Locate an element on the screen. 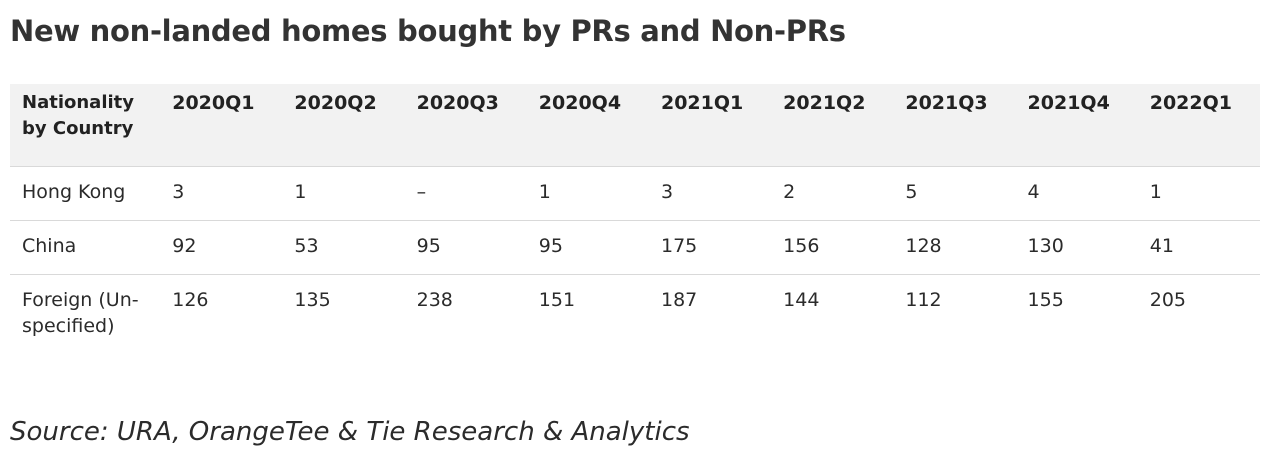 Image resolution: width=1267 pixels, height=466 pixels. table-cell: 238 is located at coordinates (434, 300).